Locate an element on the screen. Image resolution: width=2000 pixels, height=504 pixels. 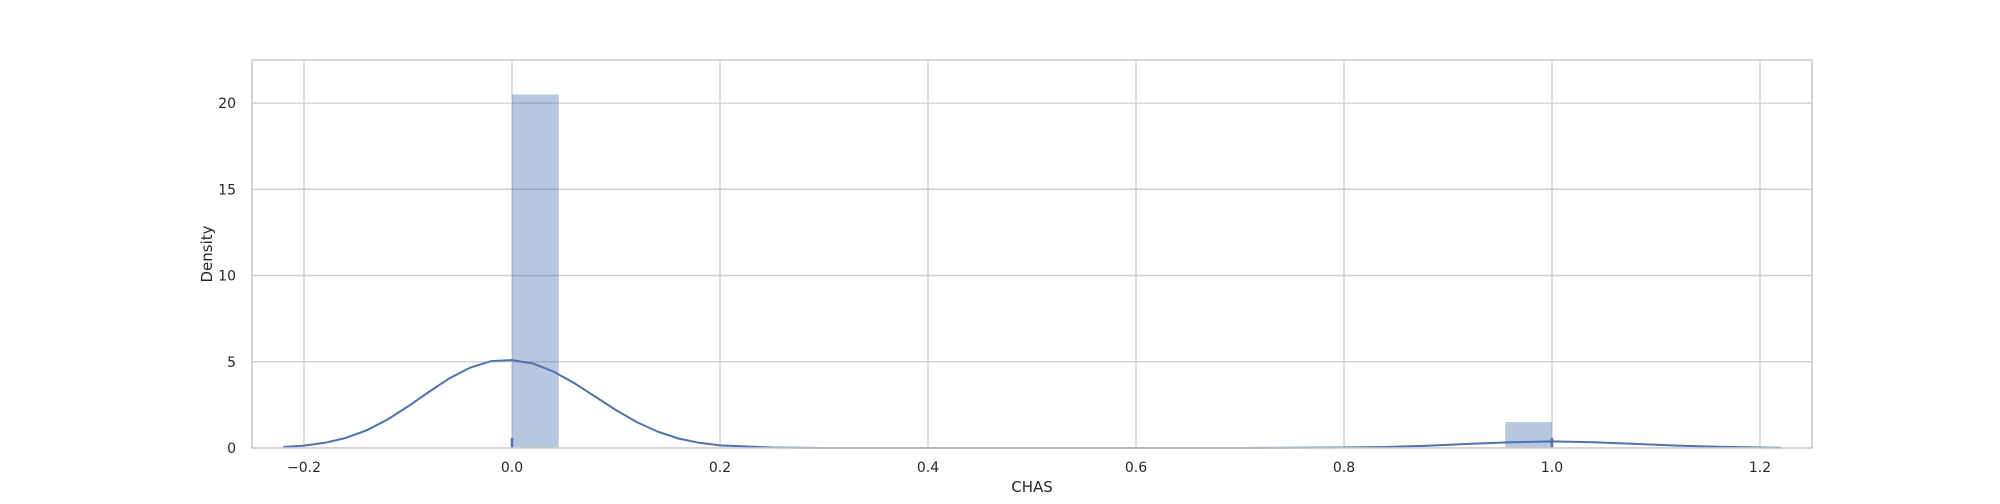
y-axis-label: Density is located at coordinates (207, 253).